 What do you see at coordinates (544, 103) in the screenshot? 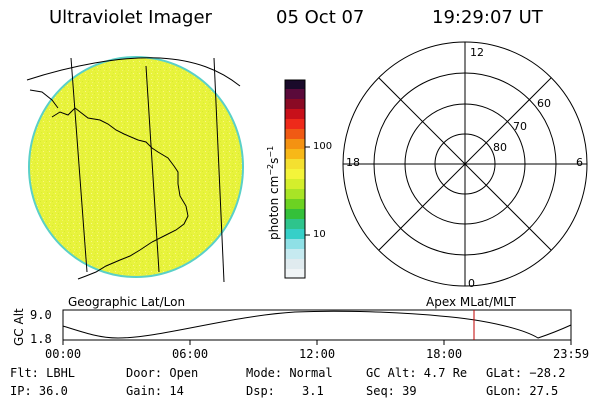
I see `mlat-60-label: 60` at bounding box center [544, 103].